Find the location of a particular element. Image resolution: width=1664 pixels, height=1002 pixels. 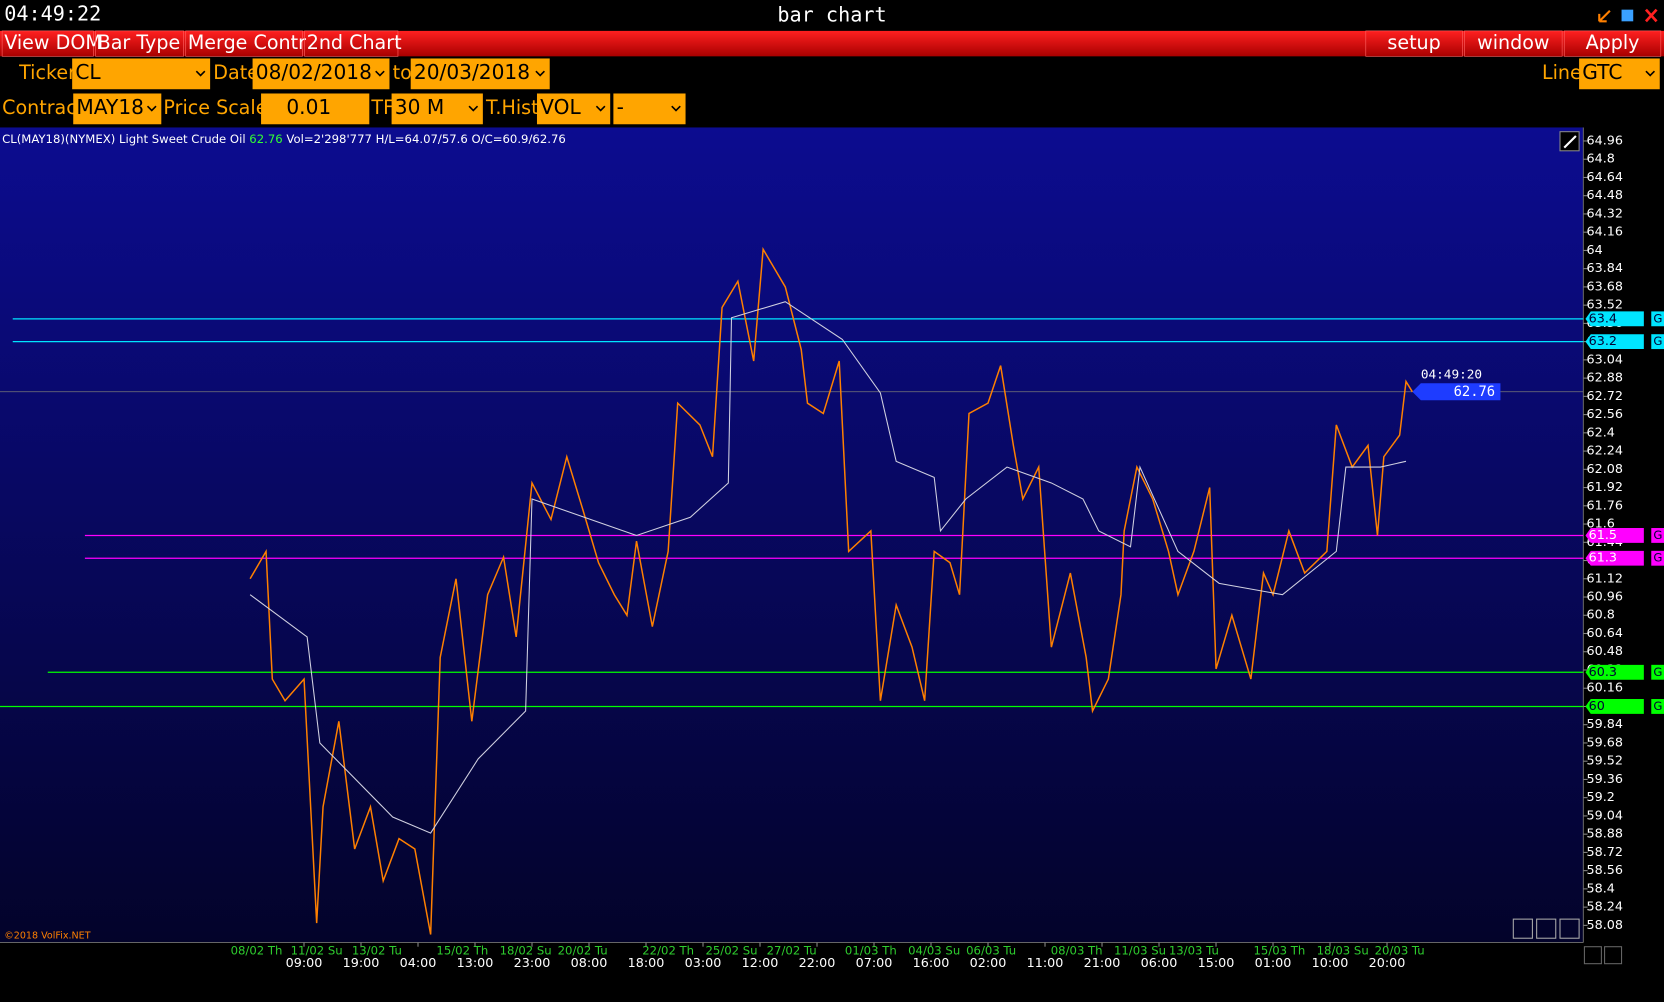

level-label: 63.2 is located at coordinates (1603, 341).